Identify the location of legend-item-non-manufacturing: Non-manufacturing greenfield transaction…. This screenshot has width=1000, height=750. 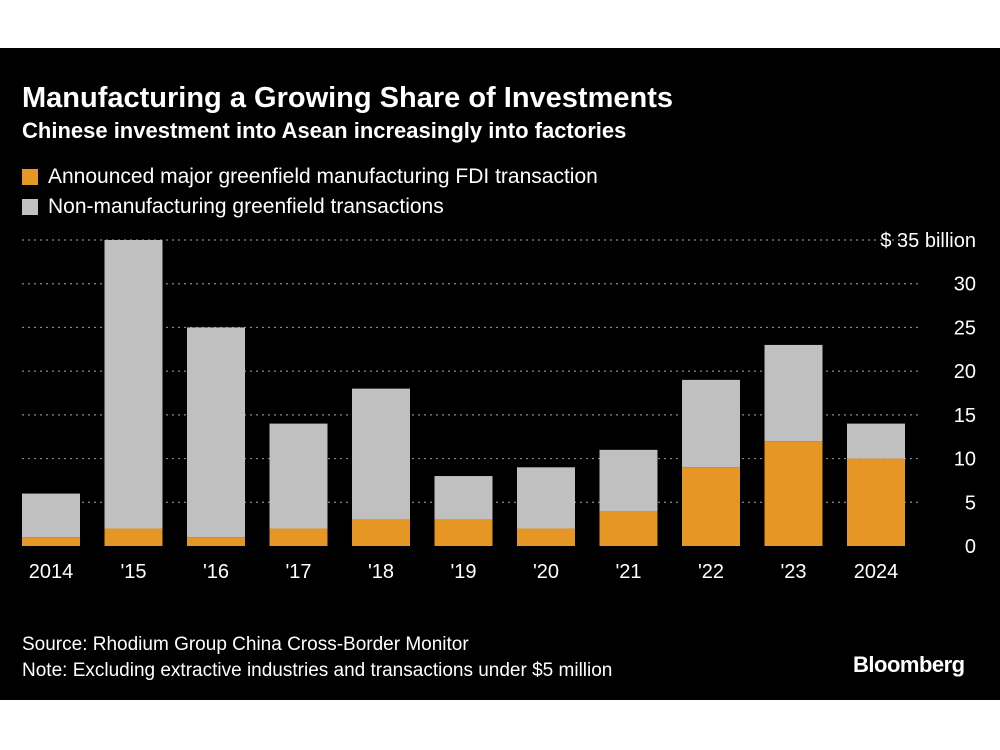
(310, 207).